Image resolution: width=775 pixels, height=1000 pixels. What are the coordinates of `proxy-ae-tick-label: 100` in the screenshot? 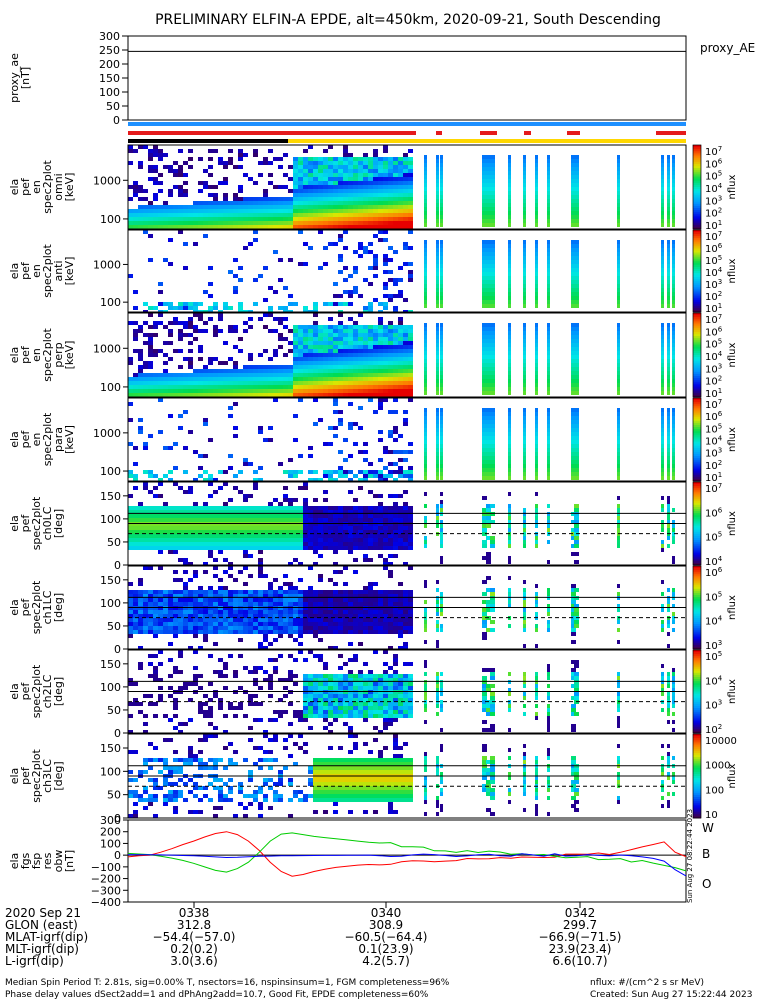 It's located at (109, 92).